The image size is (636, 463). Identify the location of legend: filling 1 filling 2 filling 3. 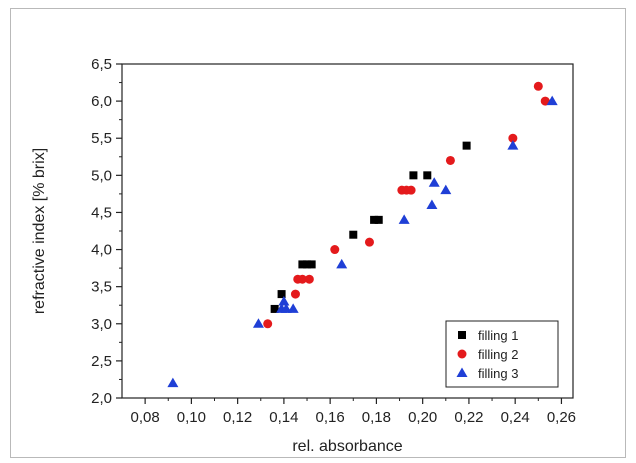
(502, 354).